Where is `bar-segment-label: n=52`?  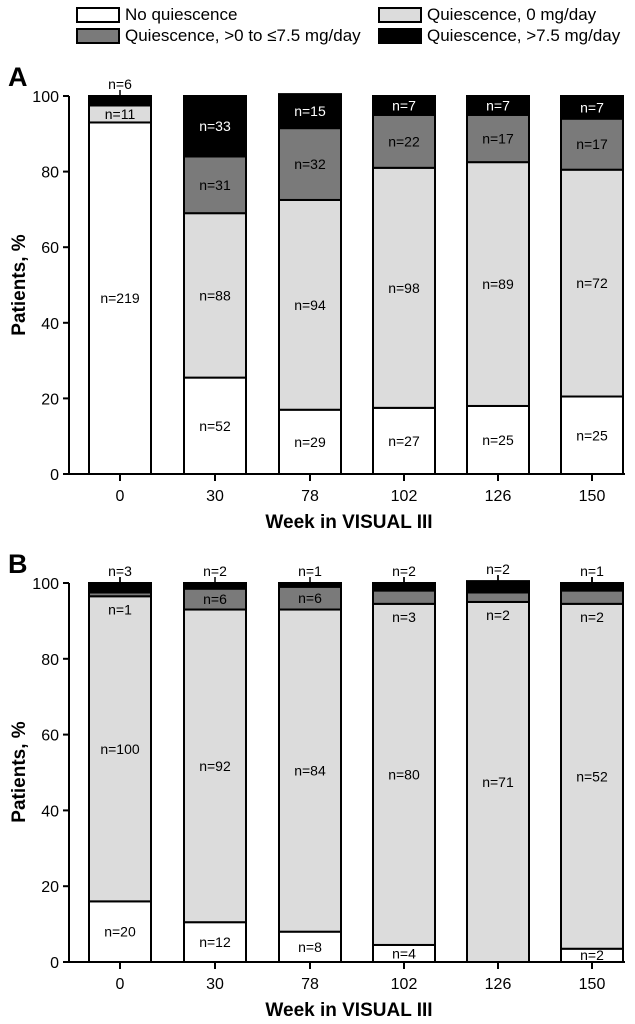 bar-segment-label: n=52 is located at coordinates (592, 776).